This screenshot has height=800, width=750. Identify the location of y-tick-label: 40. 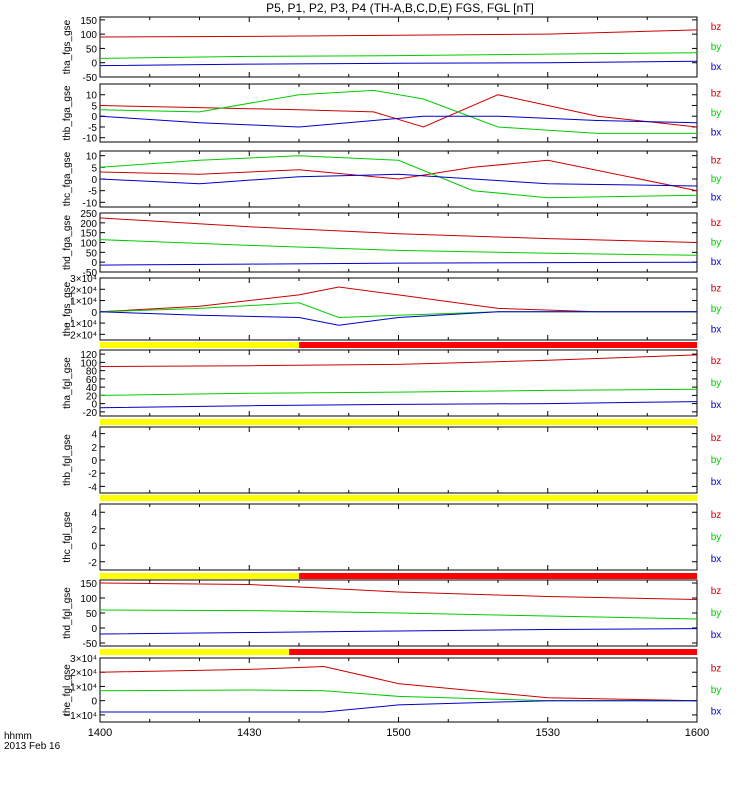
(92, 388).